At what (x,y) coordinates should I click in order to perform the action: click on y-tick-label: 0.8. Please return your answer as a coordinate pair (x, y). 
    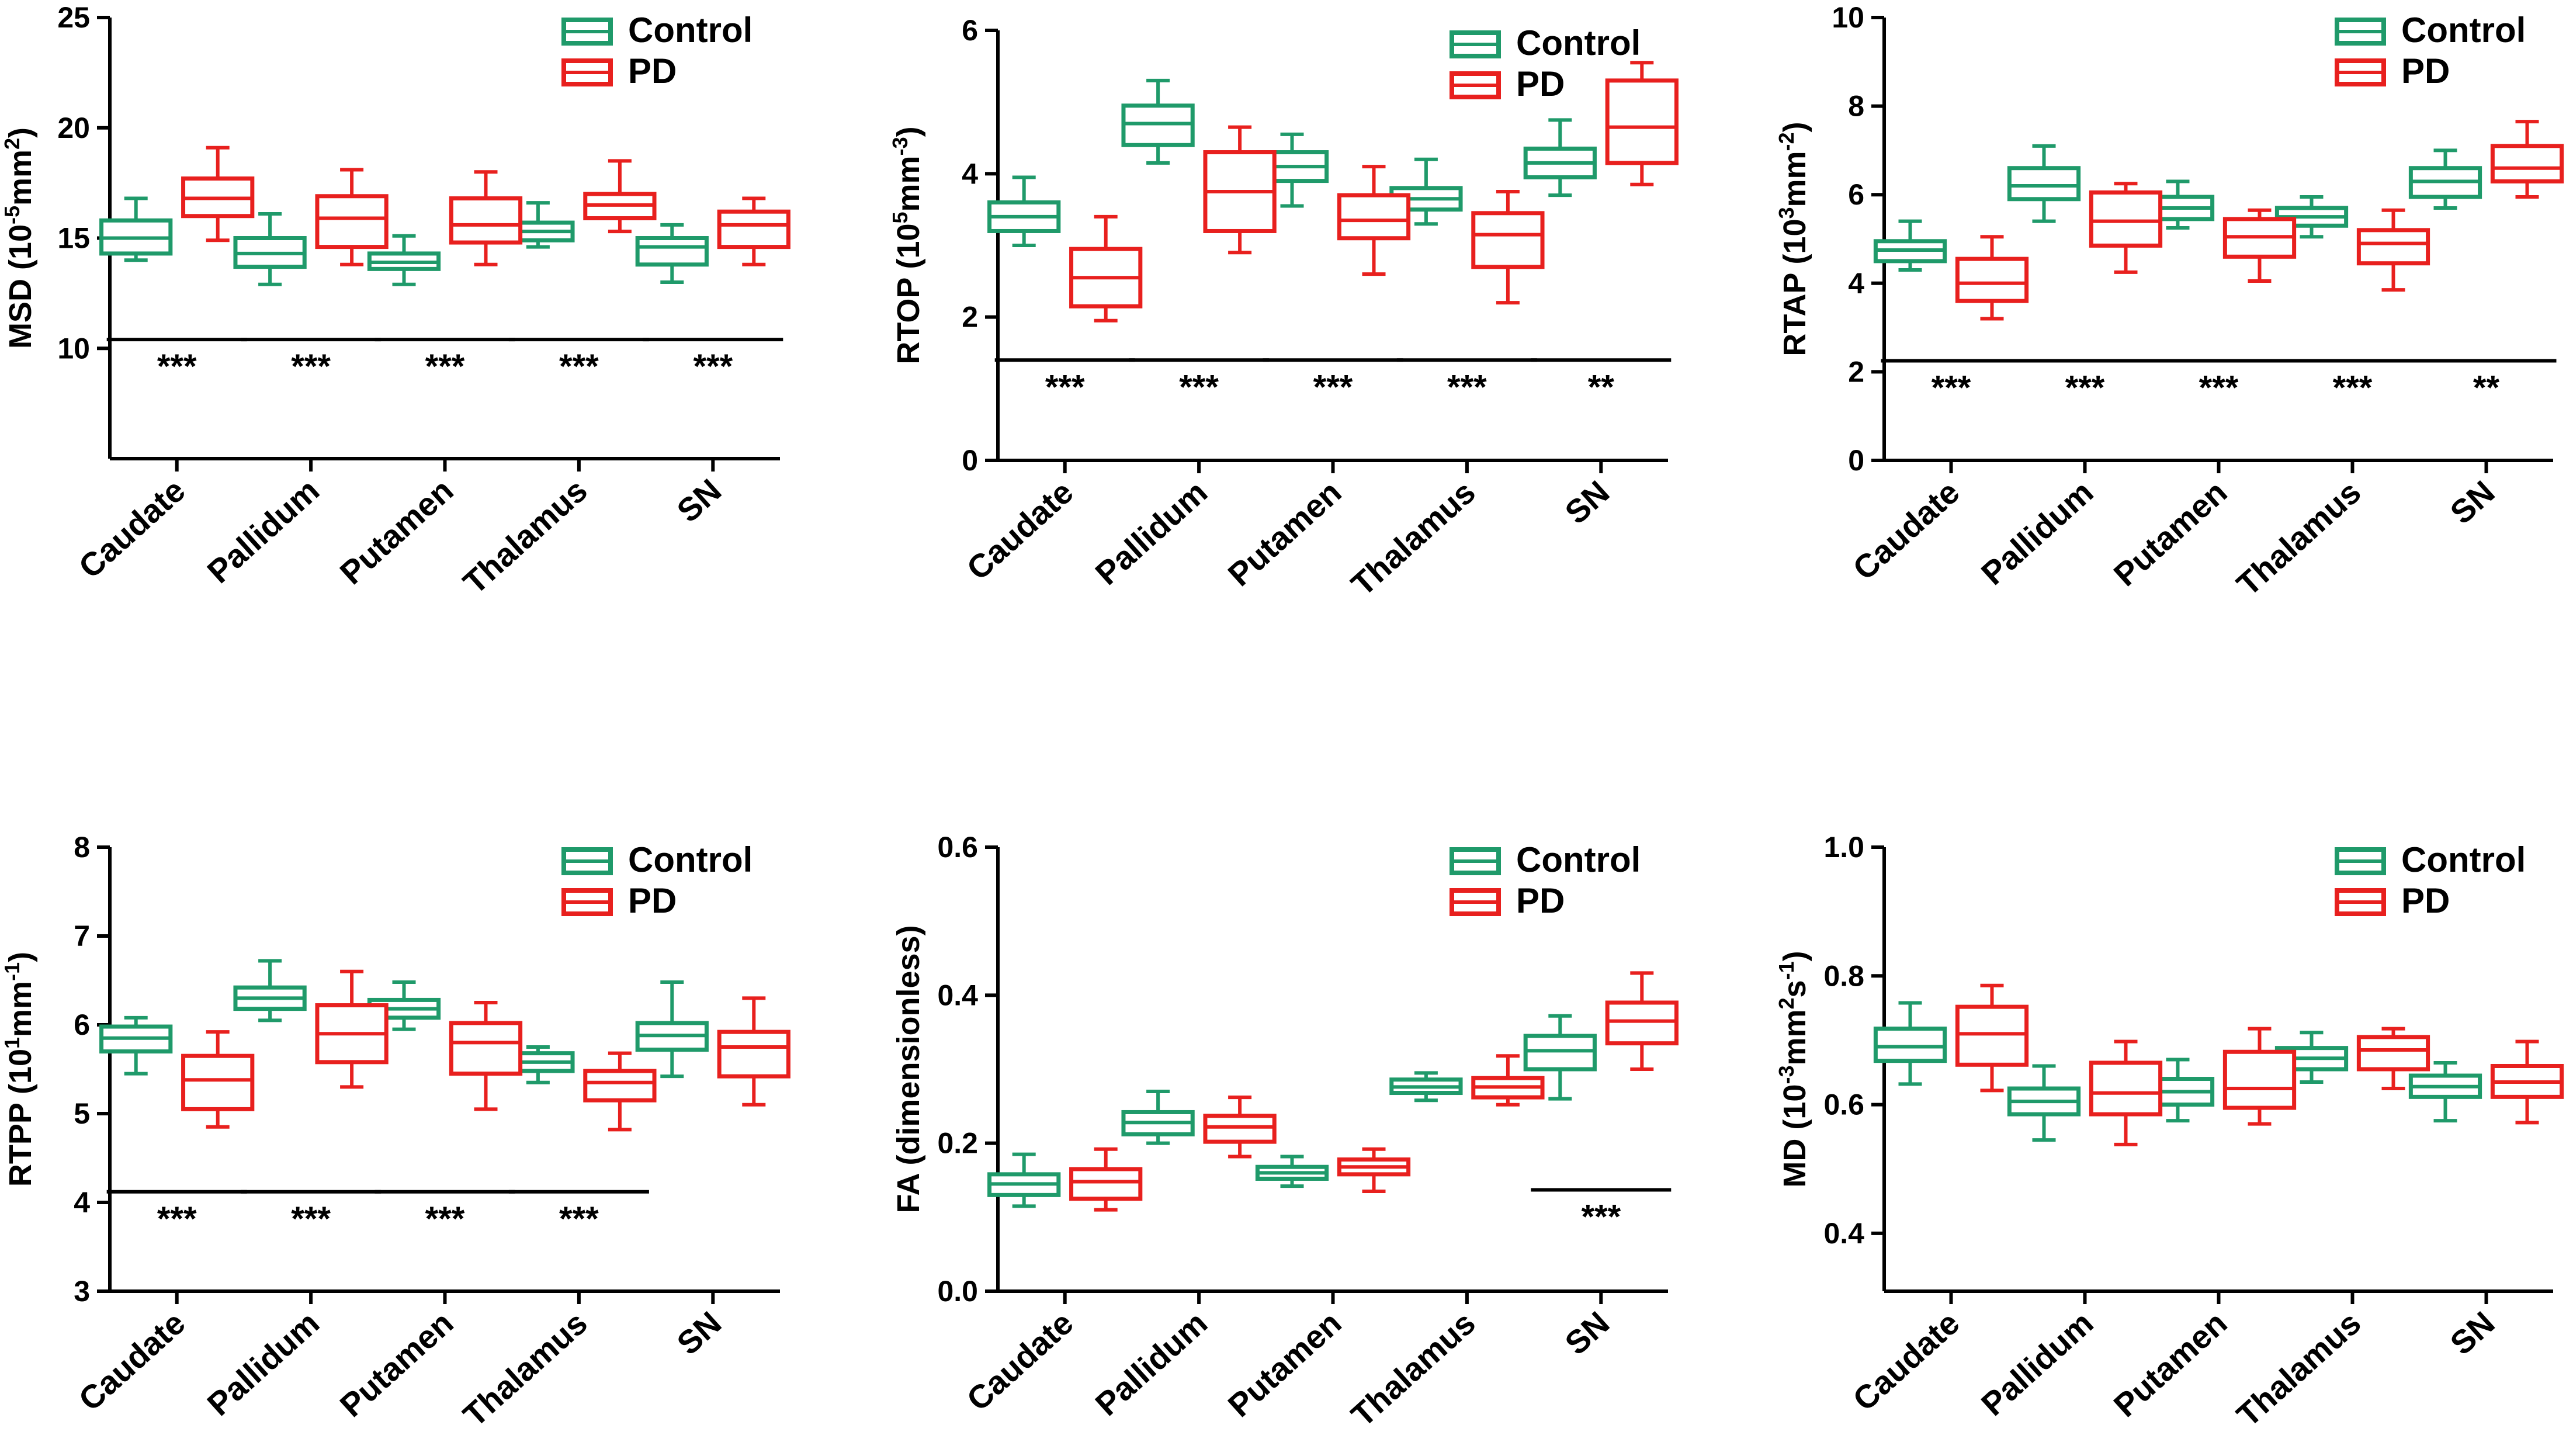
    Looking at the image, I should click on (1843, 975).